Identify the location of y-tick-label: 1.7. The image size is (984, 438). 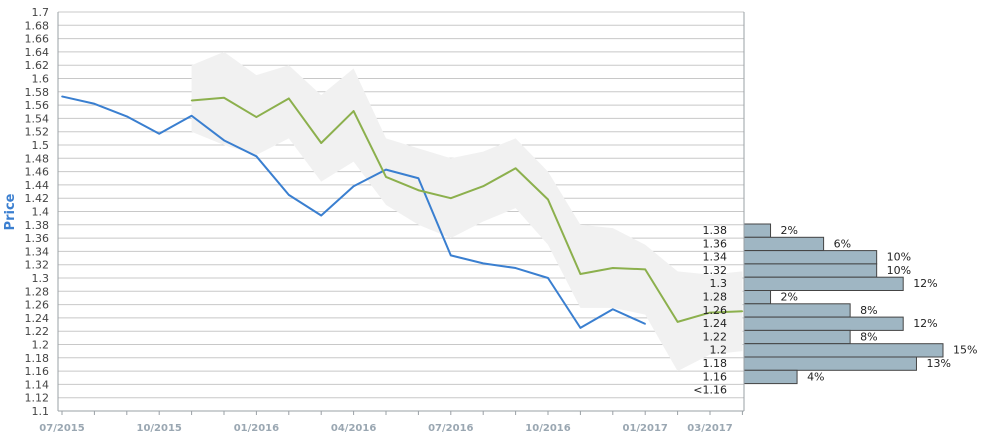
(41, 12).